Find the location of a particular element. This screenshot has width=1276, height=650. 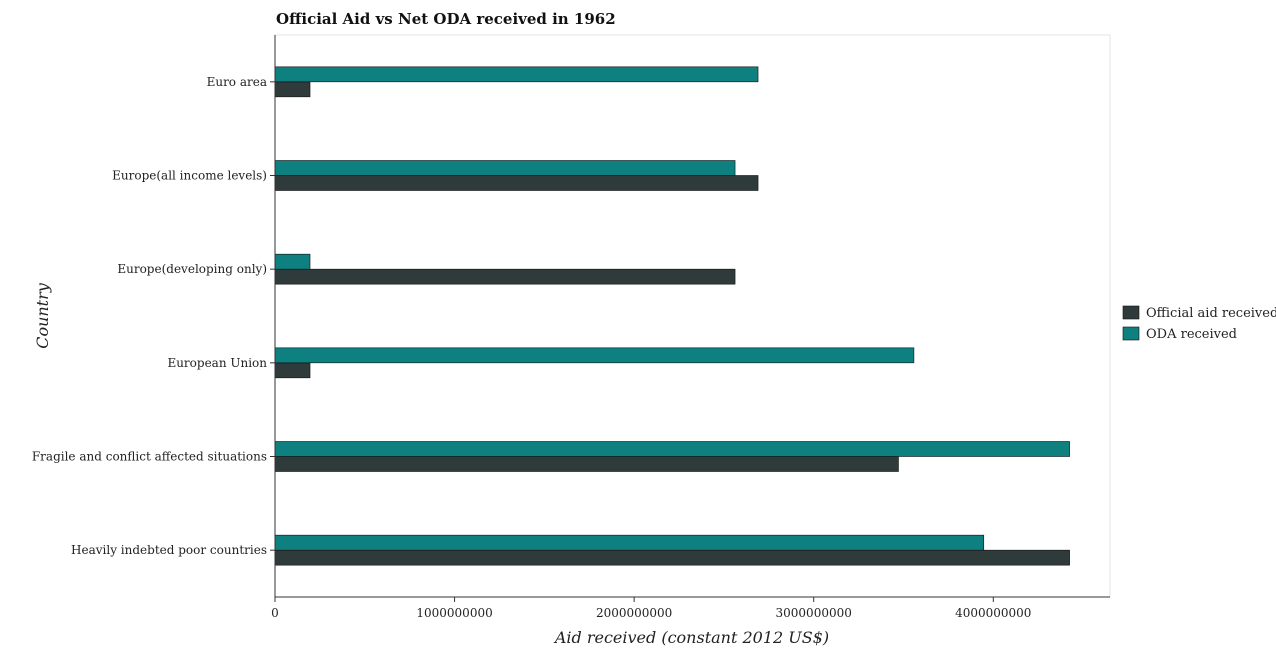

x-tick-label-2: 2000000000 is located at coordinates (634, 613).